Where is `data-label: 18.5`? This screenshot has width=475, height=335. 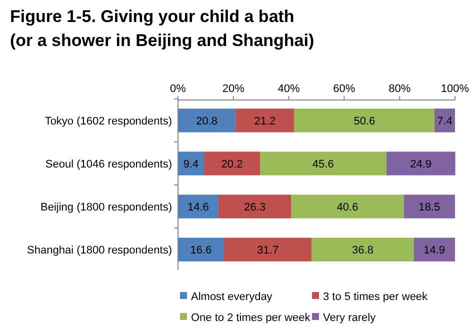
data-label: 18.5 is located at coordinates (429, 207).